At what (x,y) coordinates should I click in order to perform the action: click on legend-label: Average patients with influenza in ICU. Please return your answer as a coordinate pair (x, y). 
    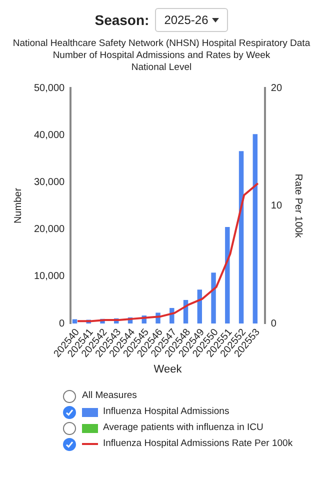
    Looking at the image, I should click on (183, 428).